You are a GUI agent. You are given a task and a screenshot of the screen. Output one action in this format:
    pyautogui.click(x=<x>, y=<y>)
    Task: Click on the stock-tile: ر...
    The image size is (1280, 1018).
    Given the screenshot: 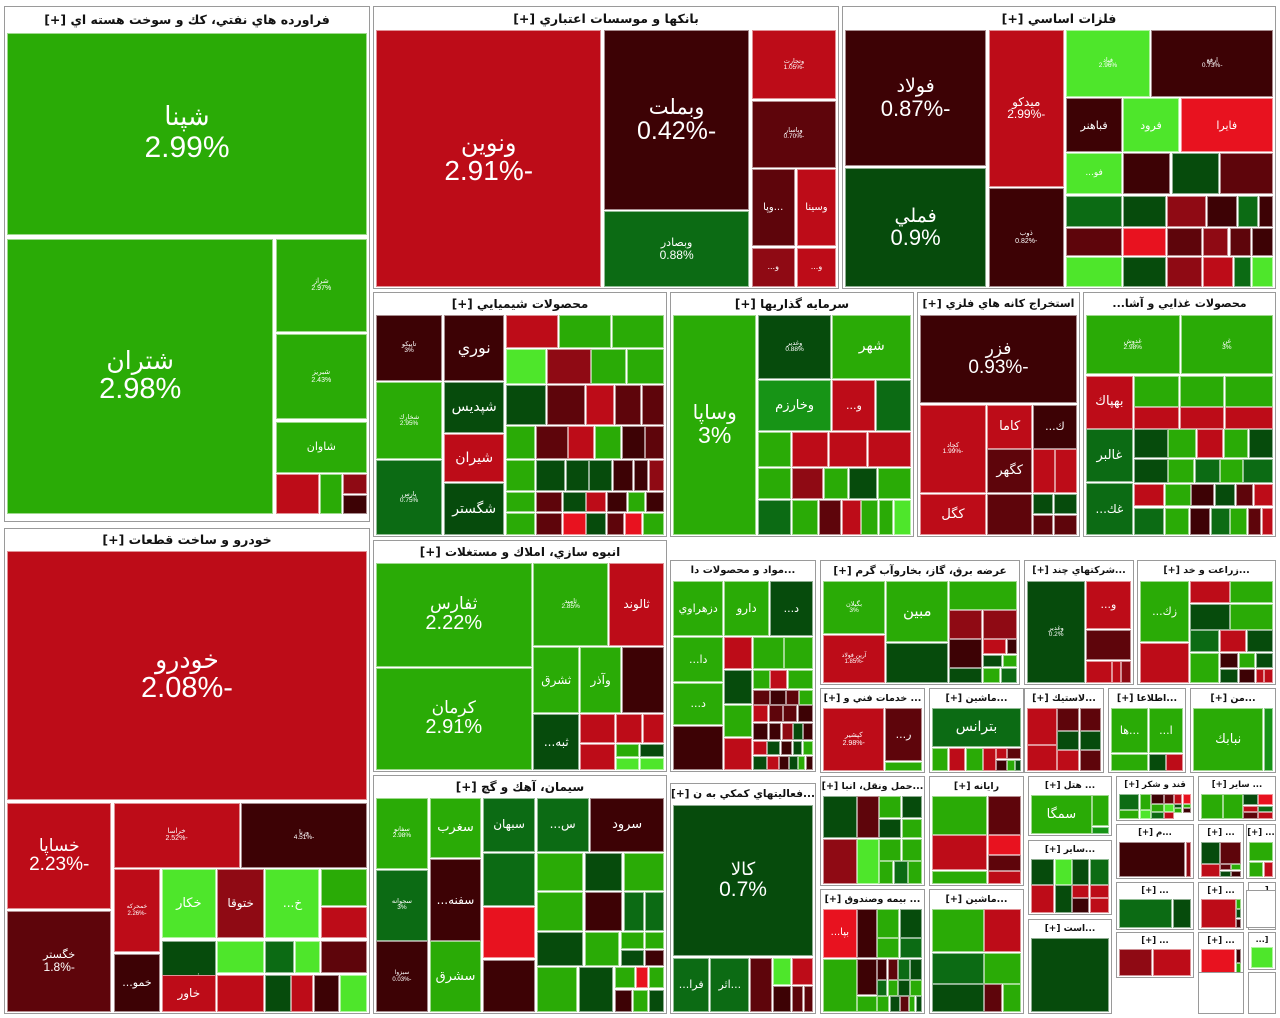 What is the action you would take?
    pyautogui.click(x=903, y=734)
    